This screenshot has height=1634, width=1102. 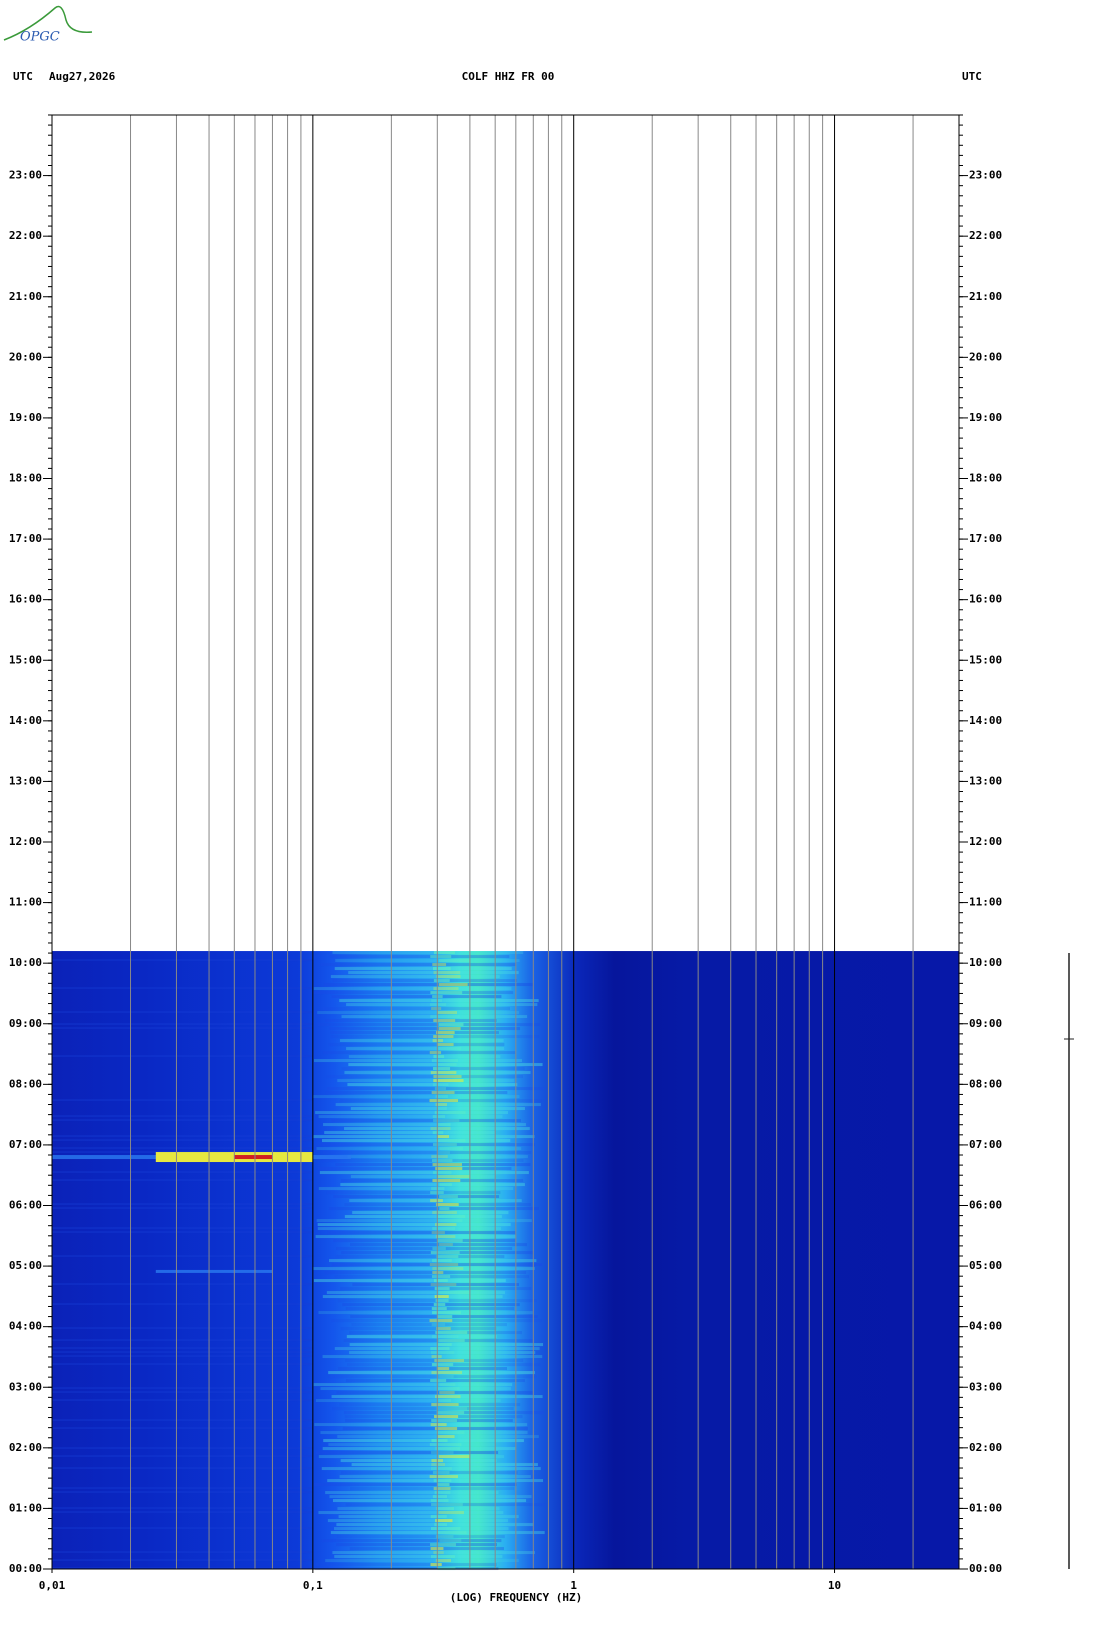 What do you see at coordinates (313, 1585) in the screenshot?
I see `x-tick-label: 0,1` at bounding box center [313, 1585].